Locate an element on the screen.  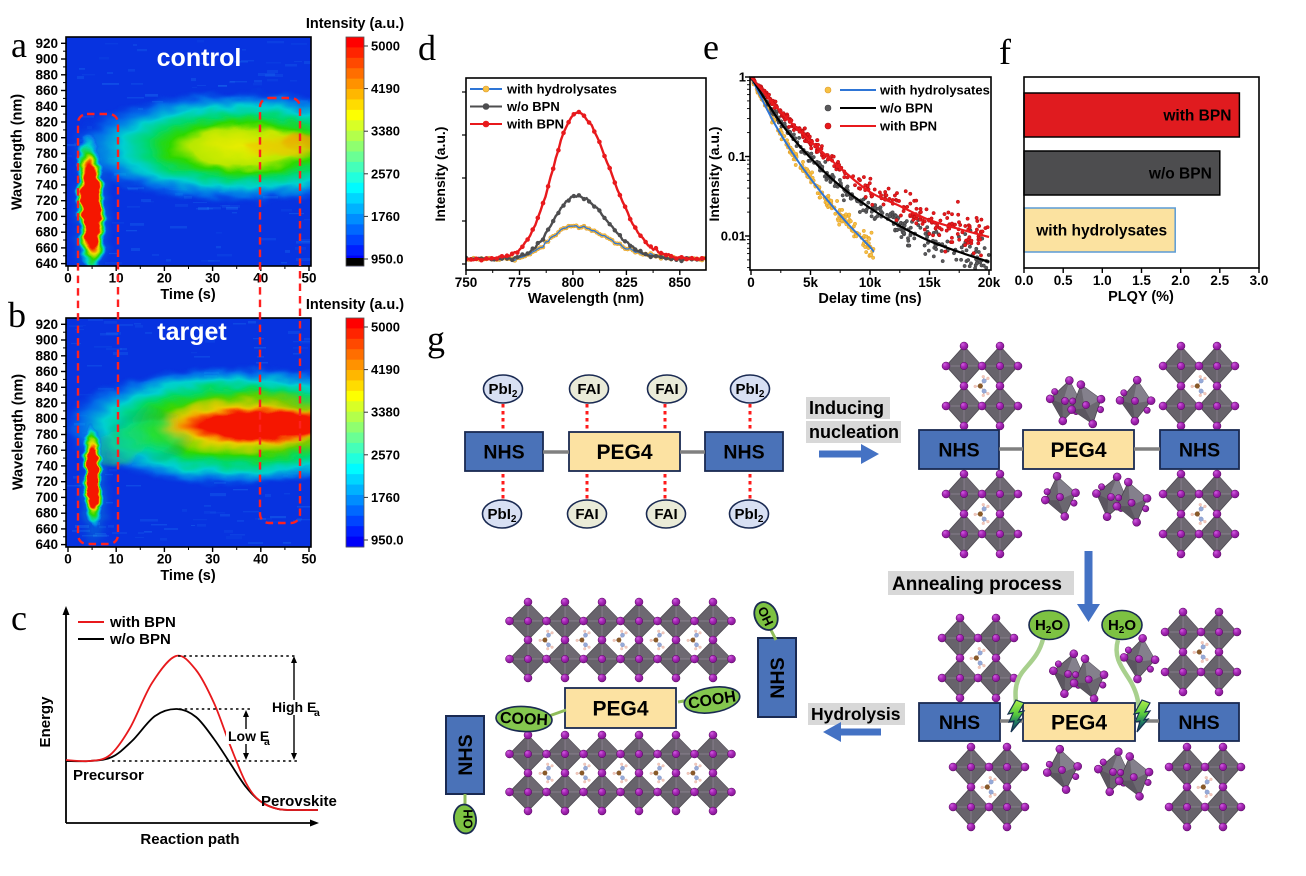
svg-text: Low E is located at coordinates (248, 736).